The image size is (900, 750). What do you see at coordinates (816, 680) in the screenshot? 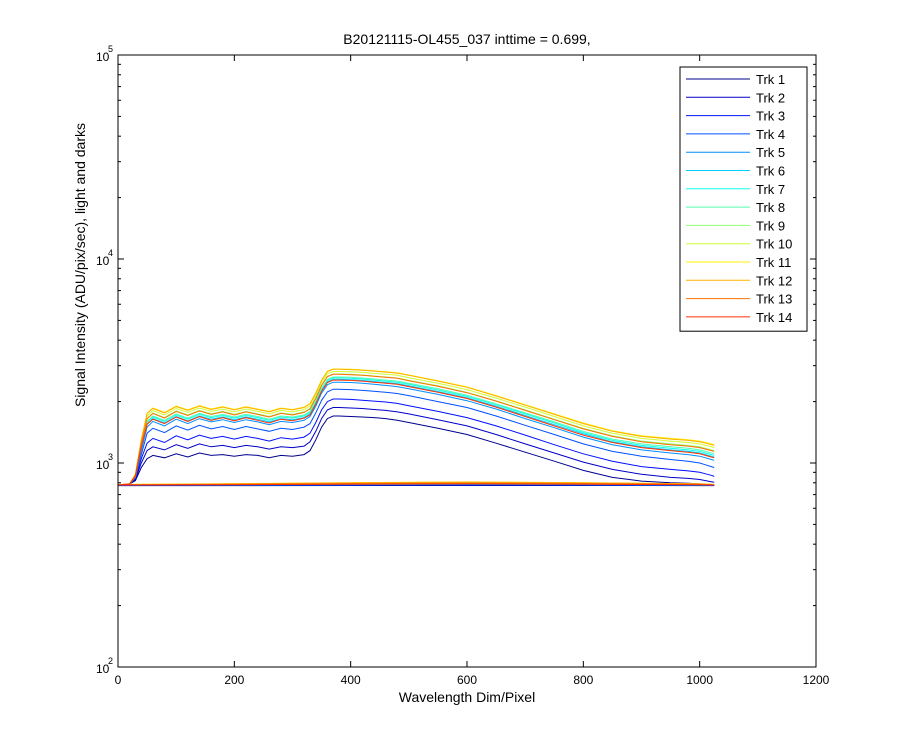
I see `x-tick-label: 1200` at bounding box center [816, 680].